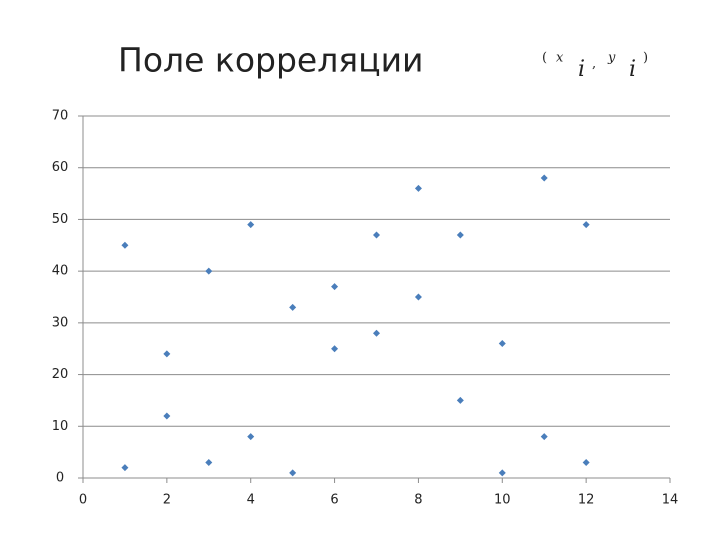 This screenshot has width=720, height=540. Describe the element at coordinates (670, 500) in the screenshot. I see `x-tick-label: 14` at that location.